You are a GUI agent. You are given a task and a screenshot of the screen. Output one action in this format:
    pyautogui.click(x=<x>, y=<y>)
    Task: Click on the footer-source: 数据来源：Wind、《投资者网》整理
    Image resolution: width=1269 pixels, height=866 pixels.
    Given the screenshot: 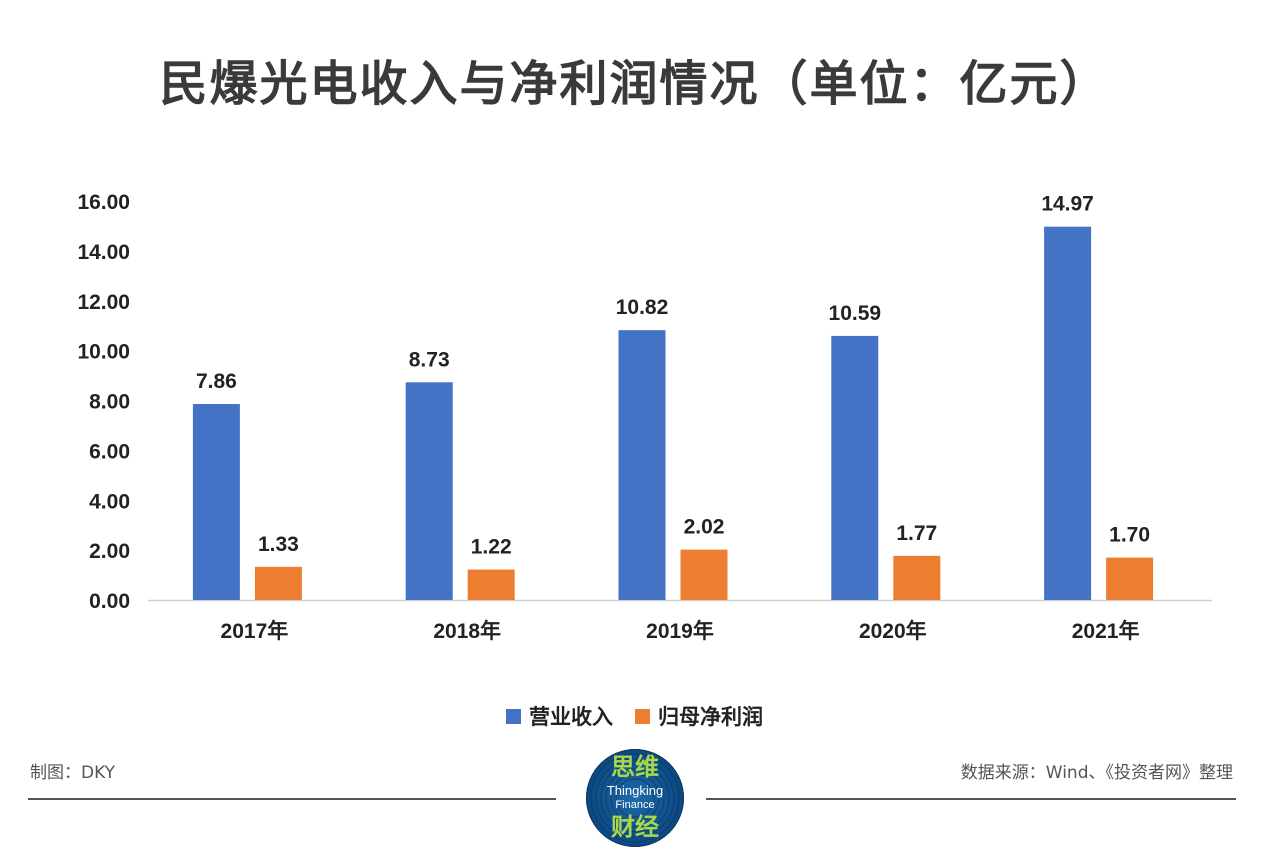 What is the action you would take?
    pyautogui.click(x=1096, y=773)
    